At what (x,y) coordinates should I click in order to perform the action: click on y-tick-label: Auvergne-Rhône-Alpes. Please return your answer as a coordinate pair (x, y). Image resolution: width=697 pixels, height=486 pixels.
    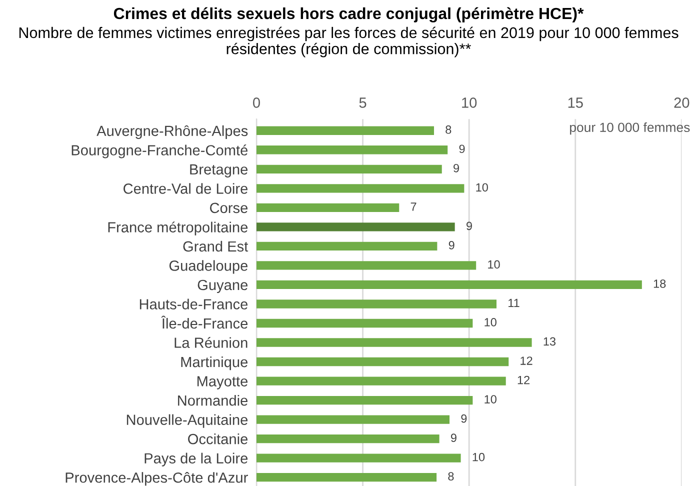
    Looking at the image, I should click on (172, 132).